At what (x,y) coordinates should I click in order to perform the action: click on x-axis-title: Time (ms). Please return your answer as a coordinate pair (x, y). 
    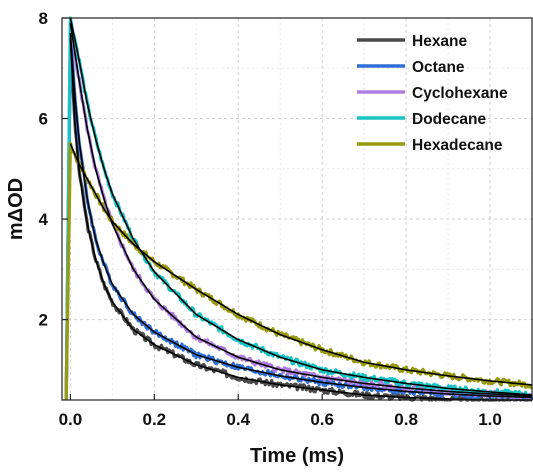
    Looking at the image, I should click on (297, 456).